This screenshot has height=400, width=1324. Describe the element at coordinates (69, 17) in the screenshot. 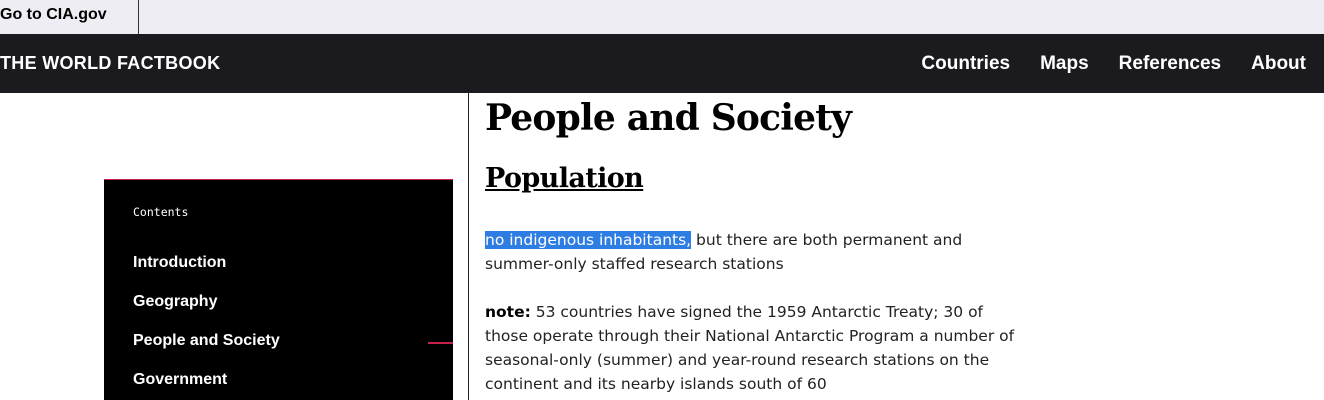

I see `go-to-cia-link: Go to CIA.gov` at that location.